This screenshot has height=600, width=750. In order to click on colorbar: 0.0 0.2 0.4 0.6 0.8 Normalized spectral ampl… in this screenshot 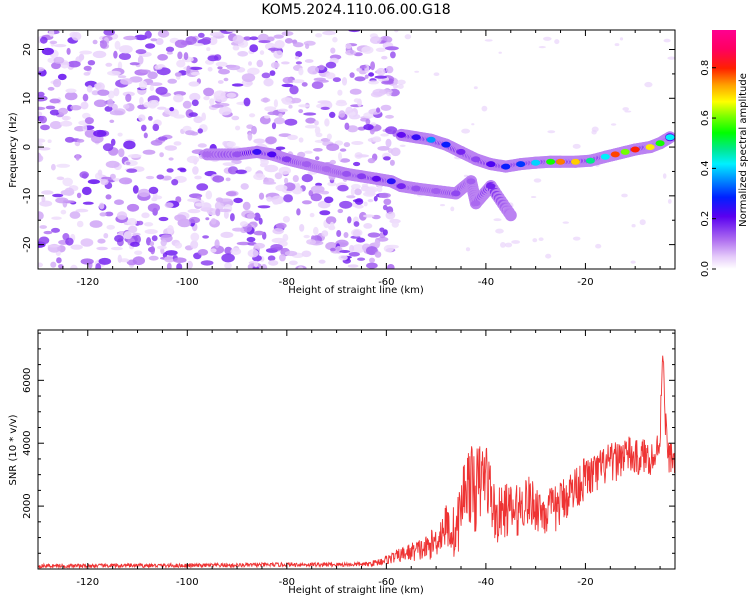, I will do `click(724, 153)`.